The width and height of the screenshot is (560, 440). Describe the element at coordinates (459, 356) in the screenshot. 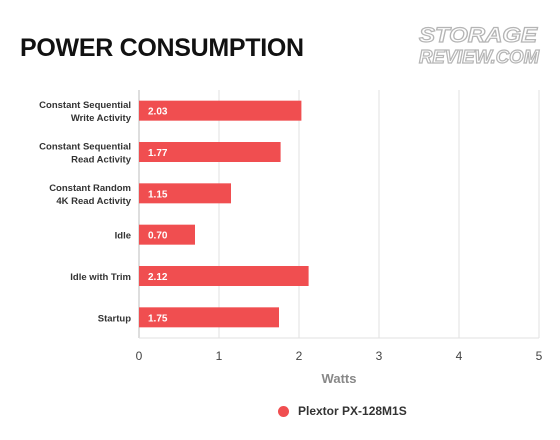

I see `x-tick-label: 4` at that location.